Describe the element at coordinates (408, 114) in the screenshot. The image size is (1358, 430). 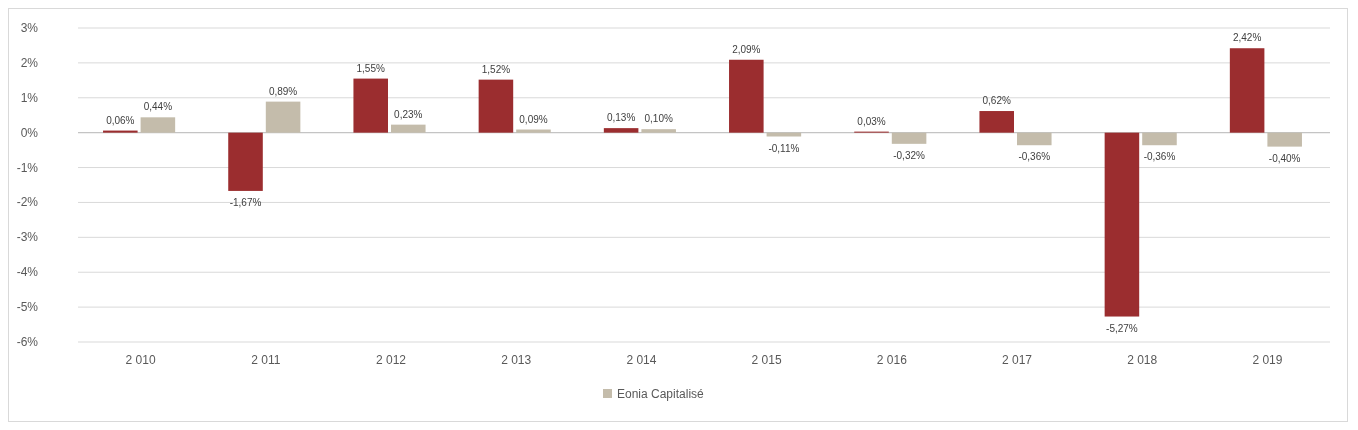
I see `data-label: 0,23%` at that location.